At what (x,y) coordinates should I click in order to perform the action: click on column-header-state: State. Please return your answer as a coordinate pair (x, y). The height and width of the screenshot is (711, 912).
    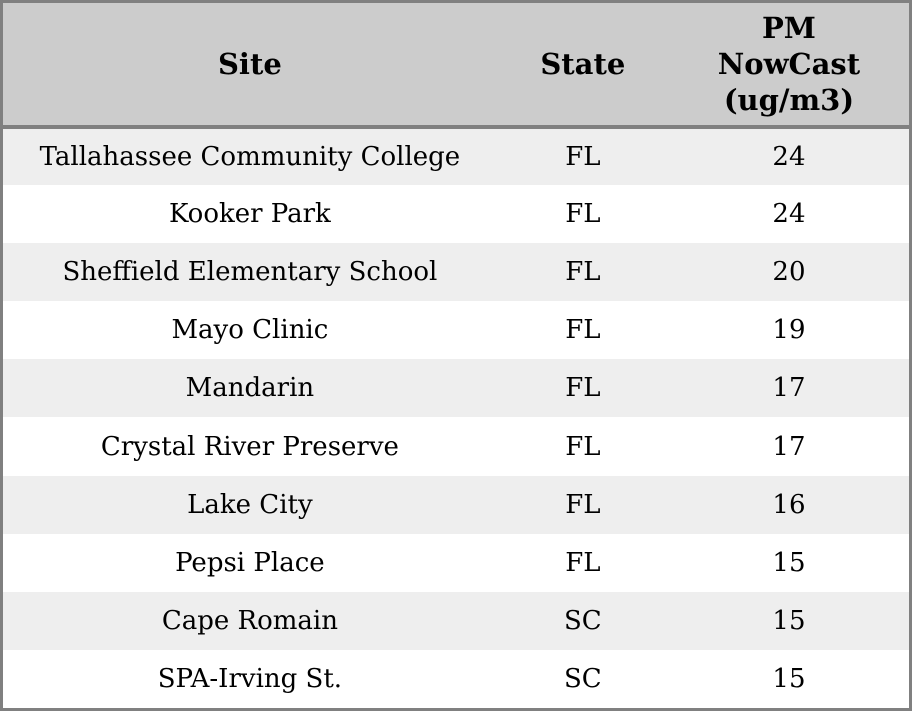
    Looking at the image, I should click on (582, 66).